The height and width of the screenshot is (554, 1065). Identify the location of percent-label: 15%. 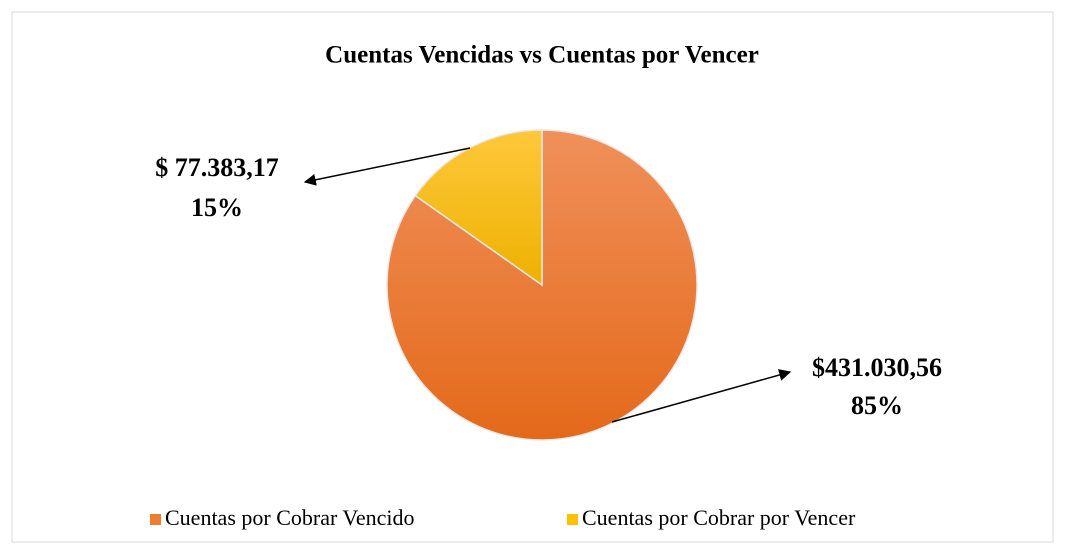
(217, 207).